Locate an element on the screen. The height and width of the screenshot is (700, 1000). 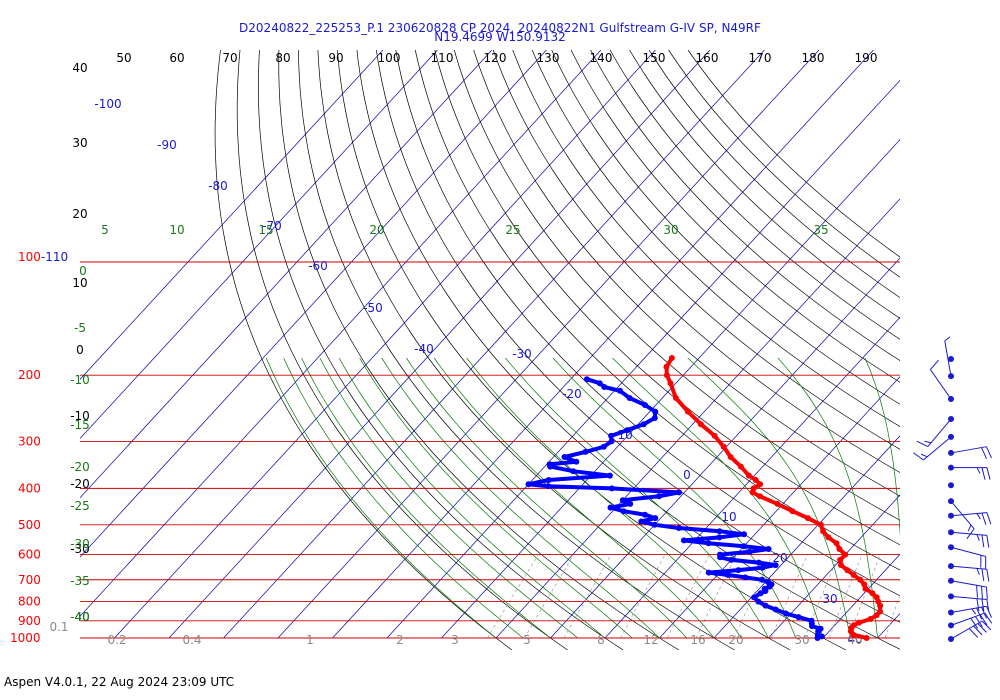
moist-adiabat-label: 30 is located at coordinates (670, 230).